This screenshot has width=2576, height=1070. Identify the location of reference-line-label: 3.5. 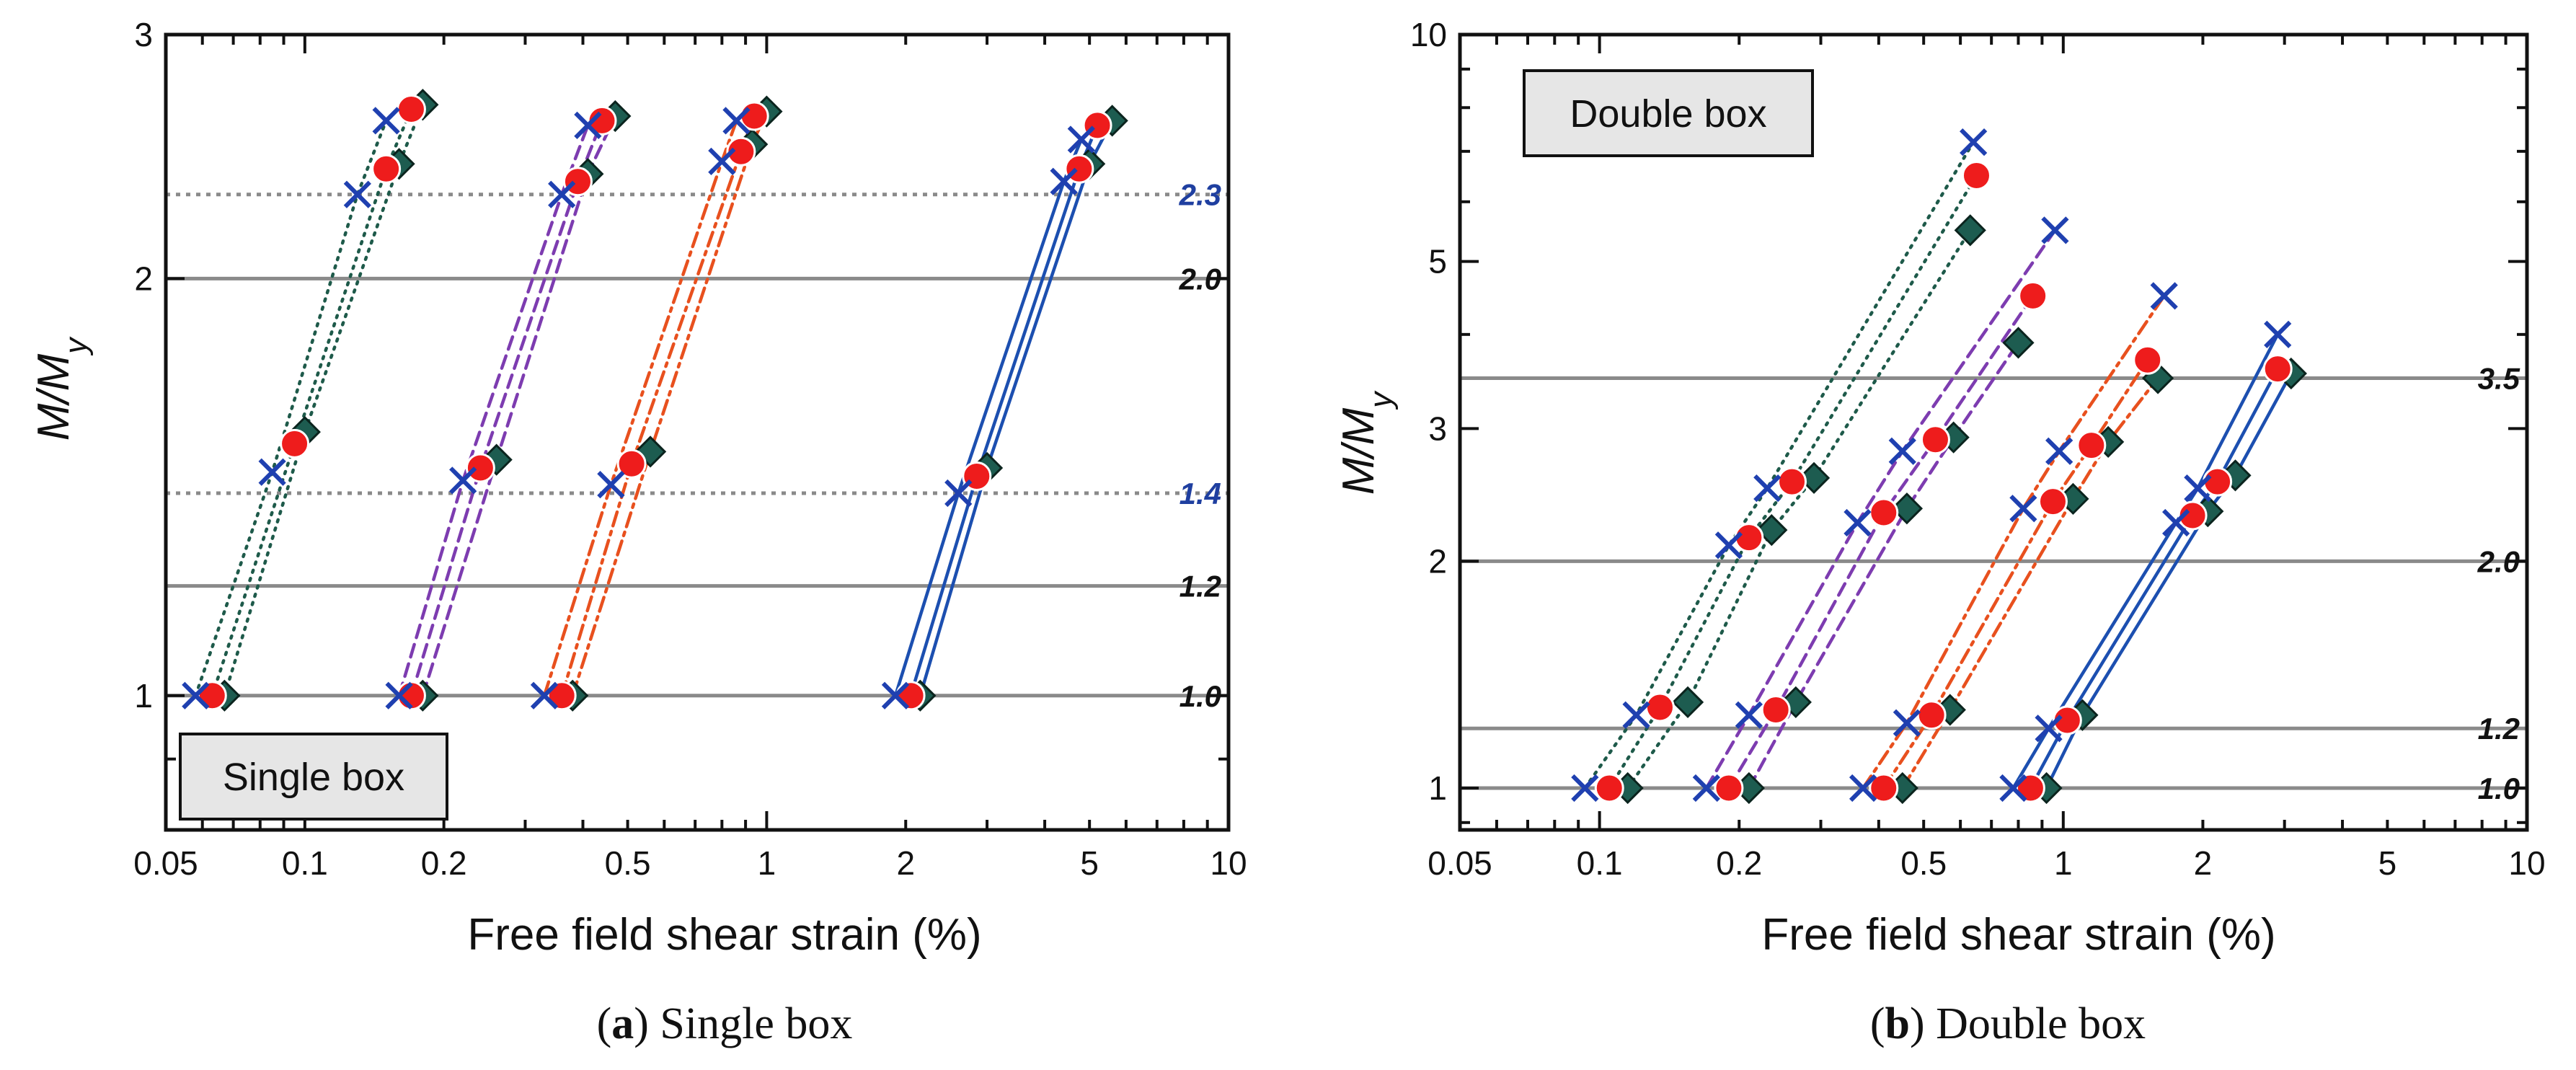
(2499, 378).